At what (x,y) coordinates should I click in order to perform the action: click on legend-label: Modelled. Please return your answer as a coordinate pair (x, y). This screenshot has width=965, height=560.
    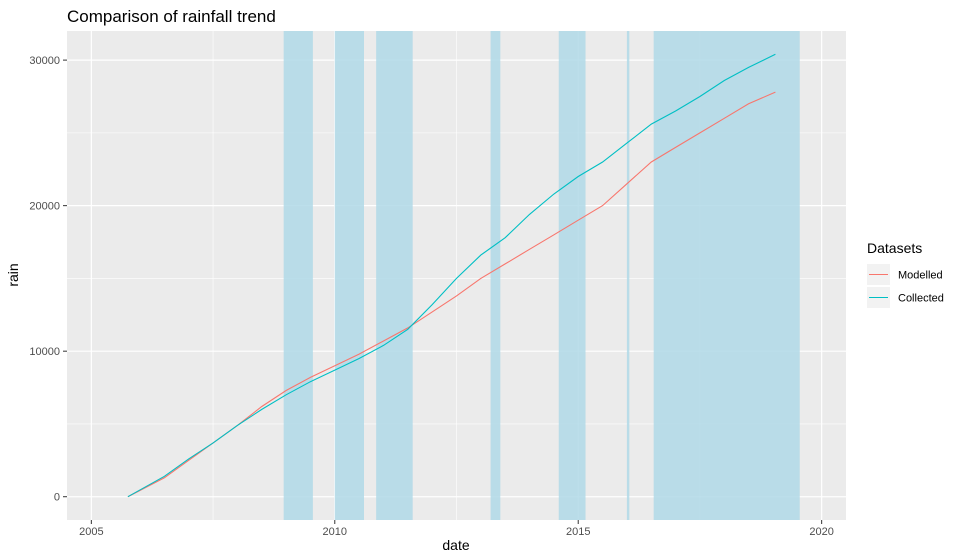
    Looking at the image, I should click on (920, 276).